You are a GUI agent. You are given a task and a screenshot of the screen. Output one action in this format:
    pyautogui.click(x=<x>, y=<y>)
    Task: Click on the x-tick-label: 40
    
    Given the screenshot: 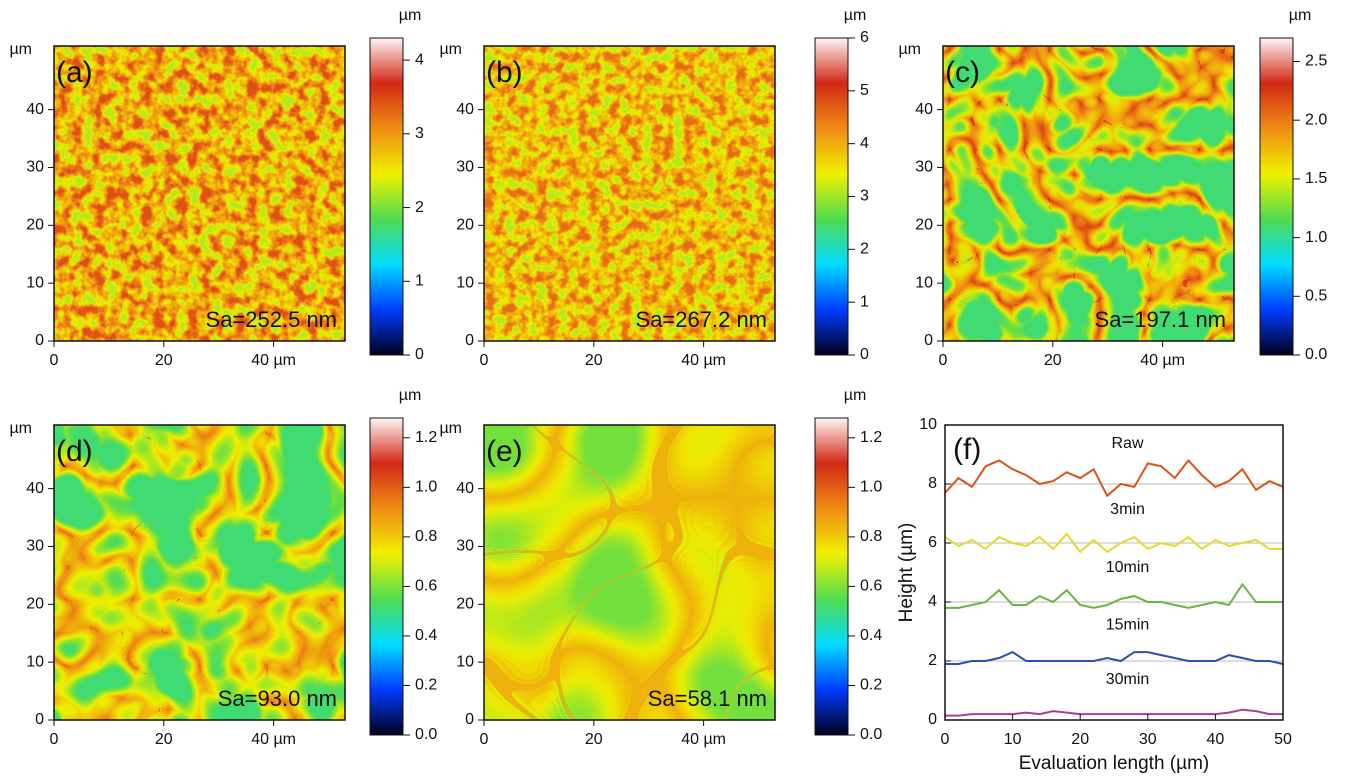 What is the action you would take?
    pyautogui.click(x=1216, y=739)
    